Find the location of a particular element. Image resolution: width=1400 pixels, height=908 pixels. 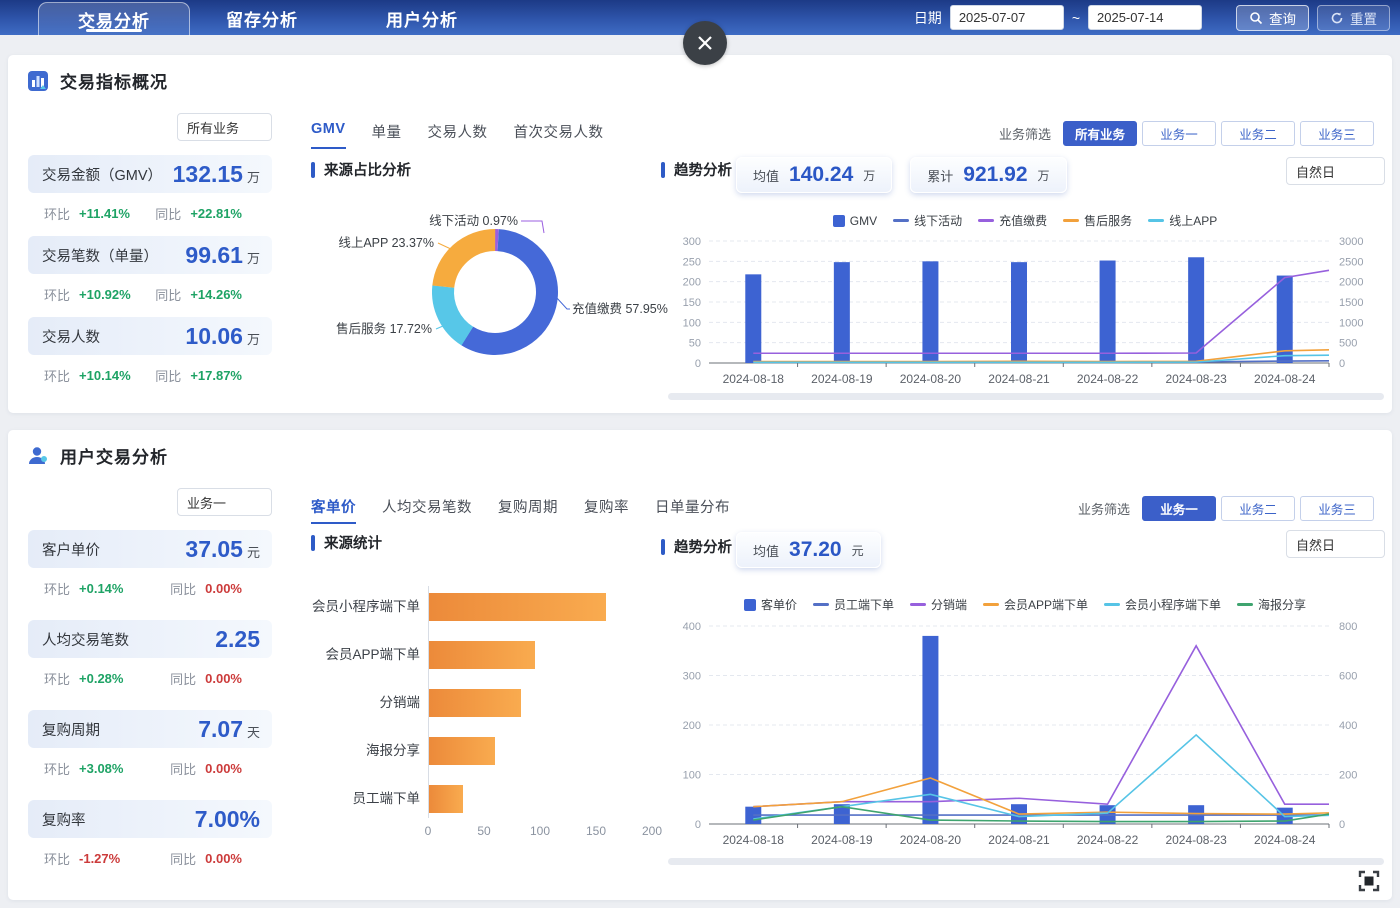

hbar-axis-tick: 0 is located at coordinates (428, 831).